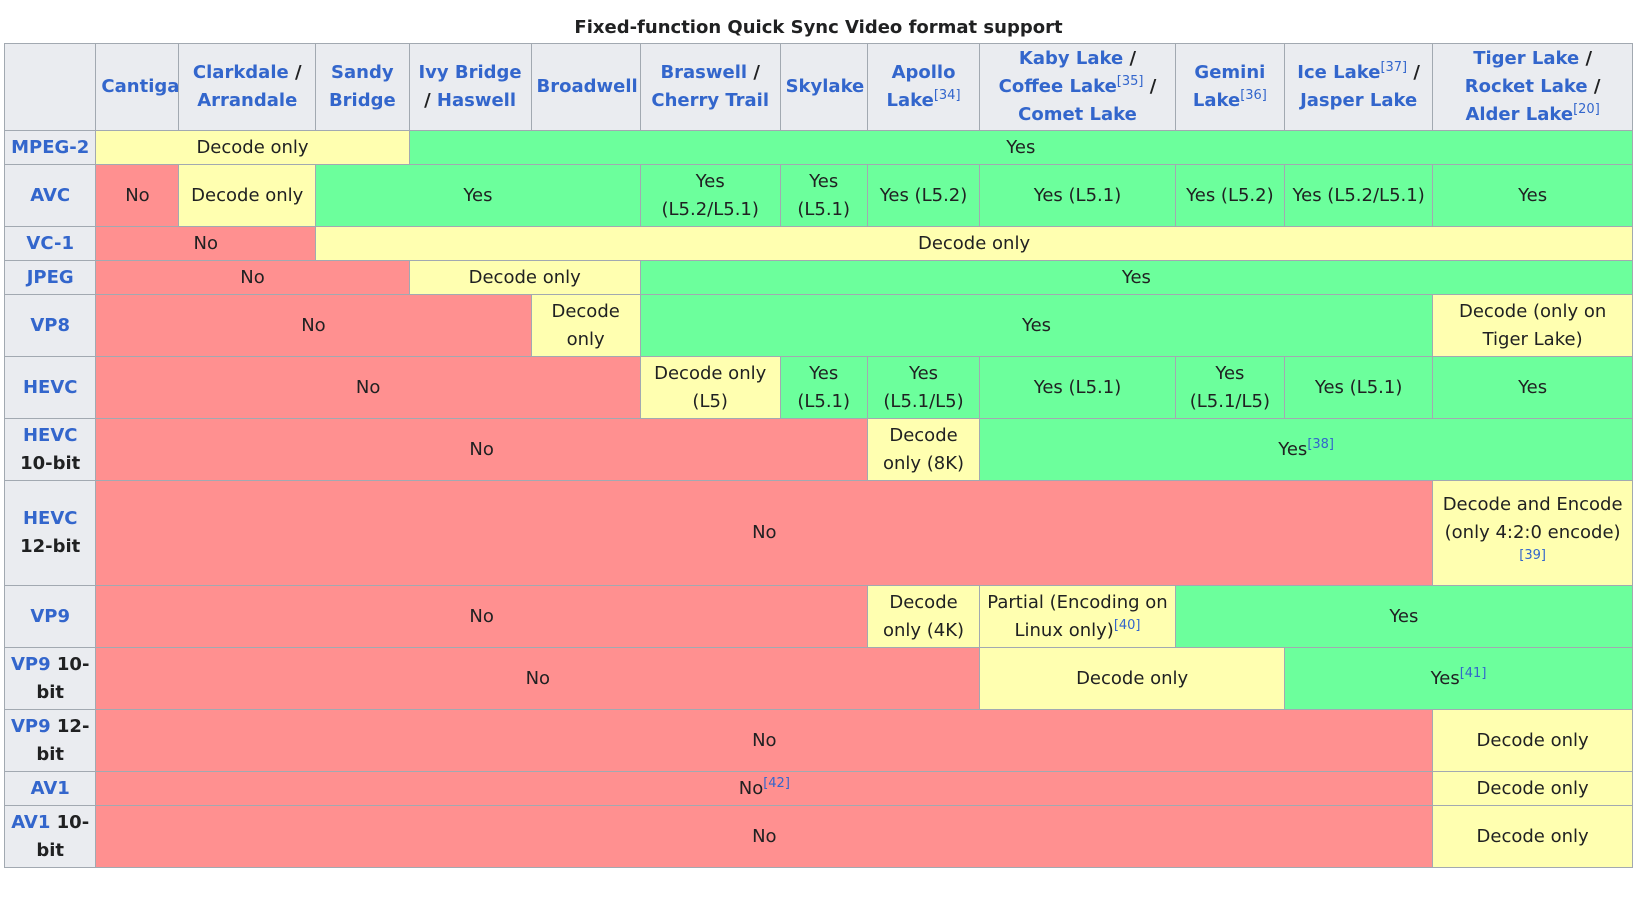  What do you see at coordinates (470, 72) in the screenshot?
I see `column-link-ivy-bridge: Ivy Bridge` at bounding box center [470, 72].